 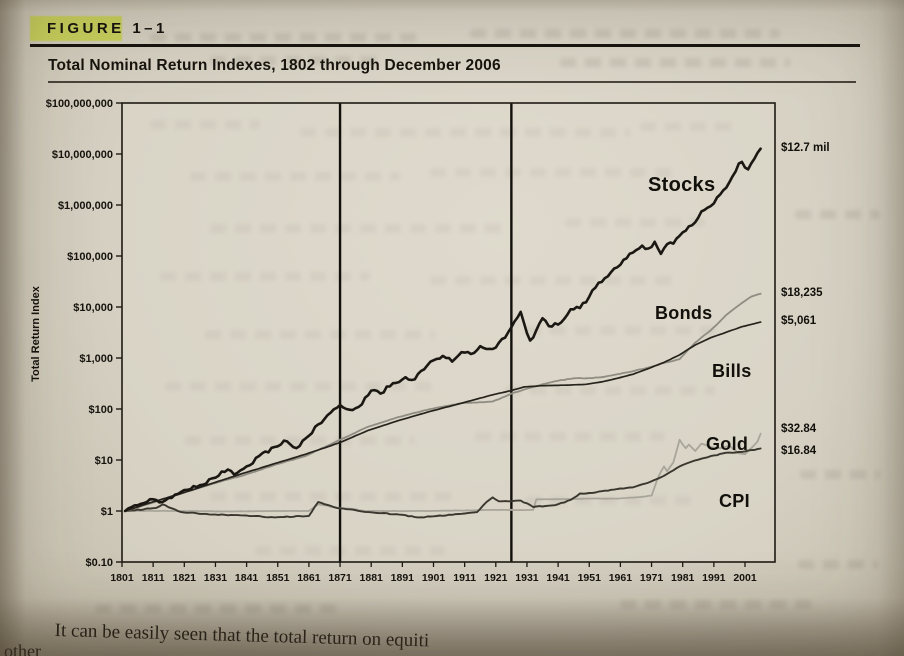 What do you see at coordinates (452, 82) in the screenshot?
I see `title-underline` at bounding box center [452, 82].